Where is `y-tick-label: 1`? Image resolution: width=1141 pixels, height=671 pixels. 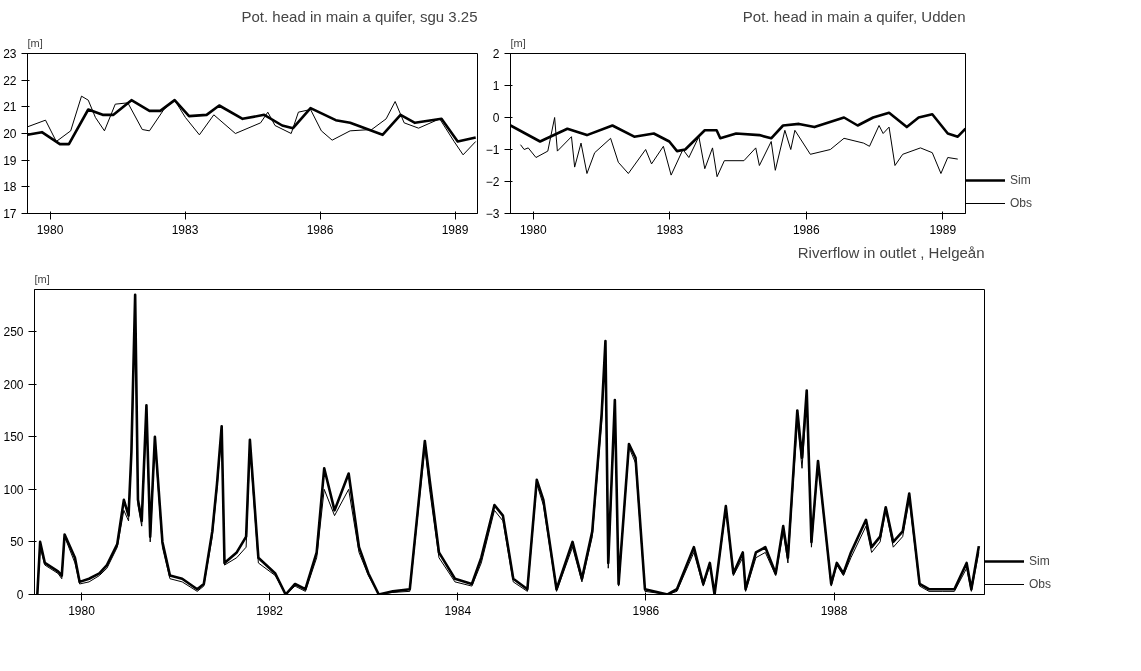
y-tick-label: 1 is located at coordinates (496, 86).